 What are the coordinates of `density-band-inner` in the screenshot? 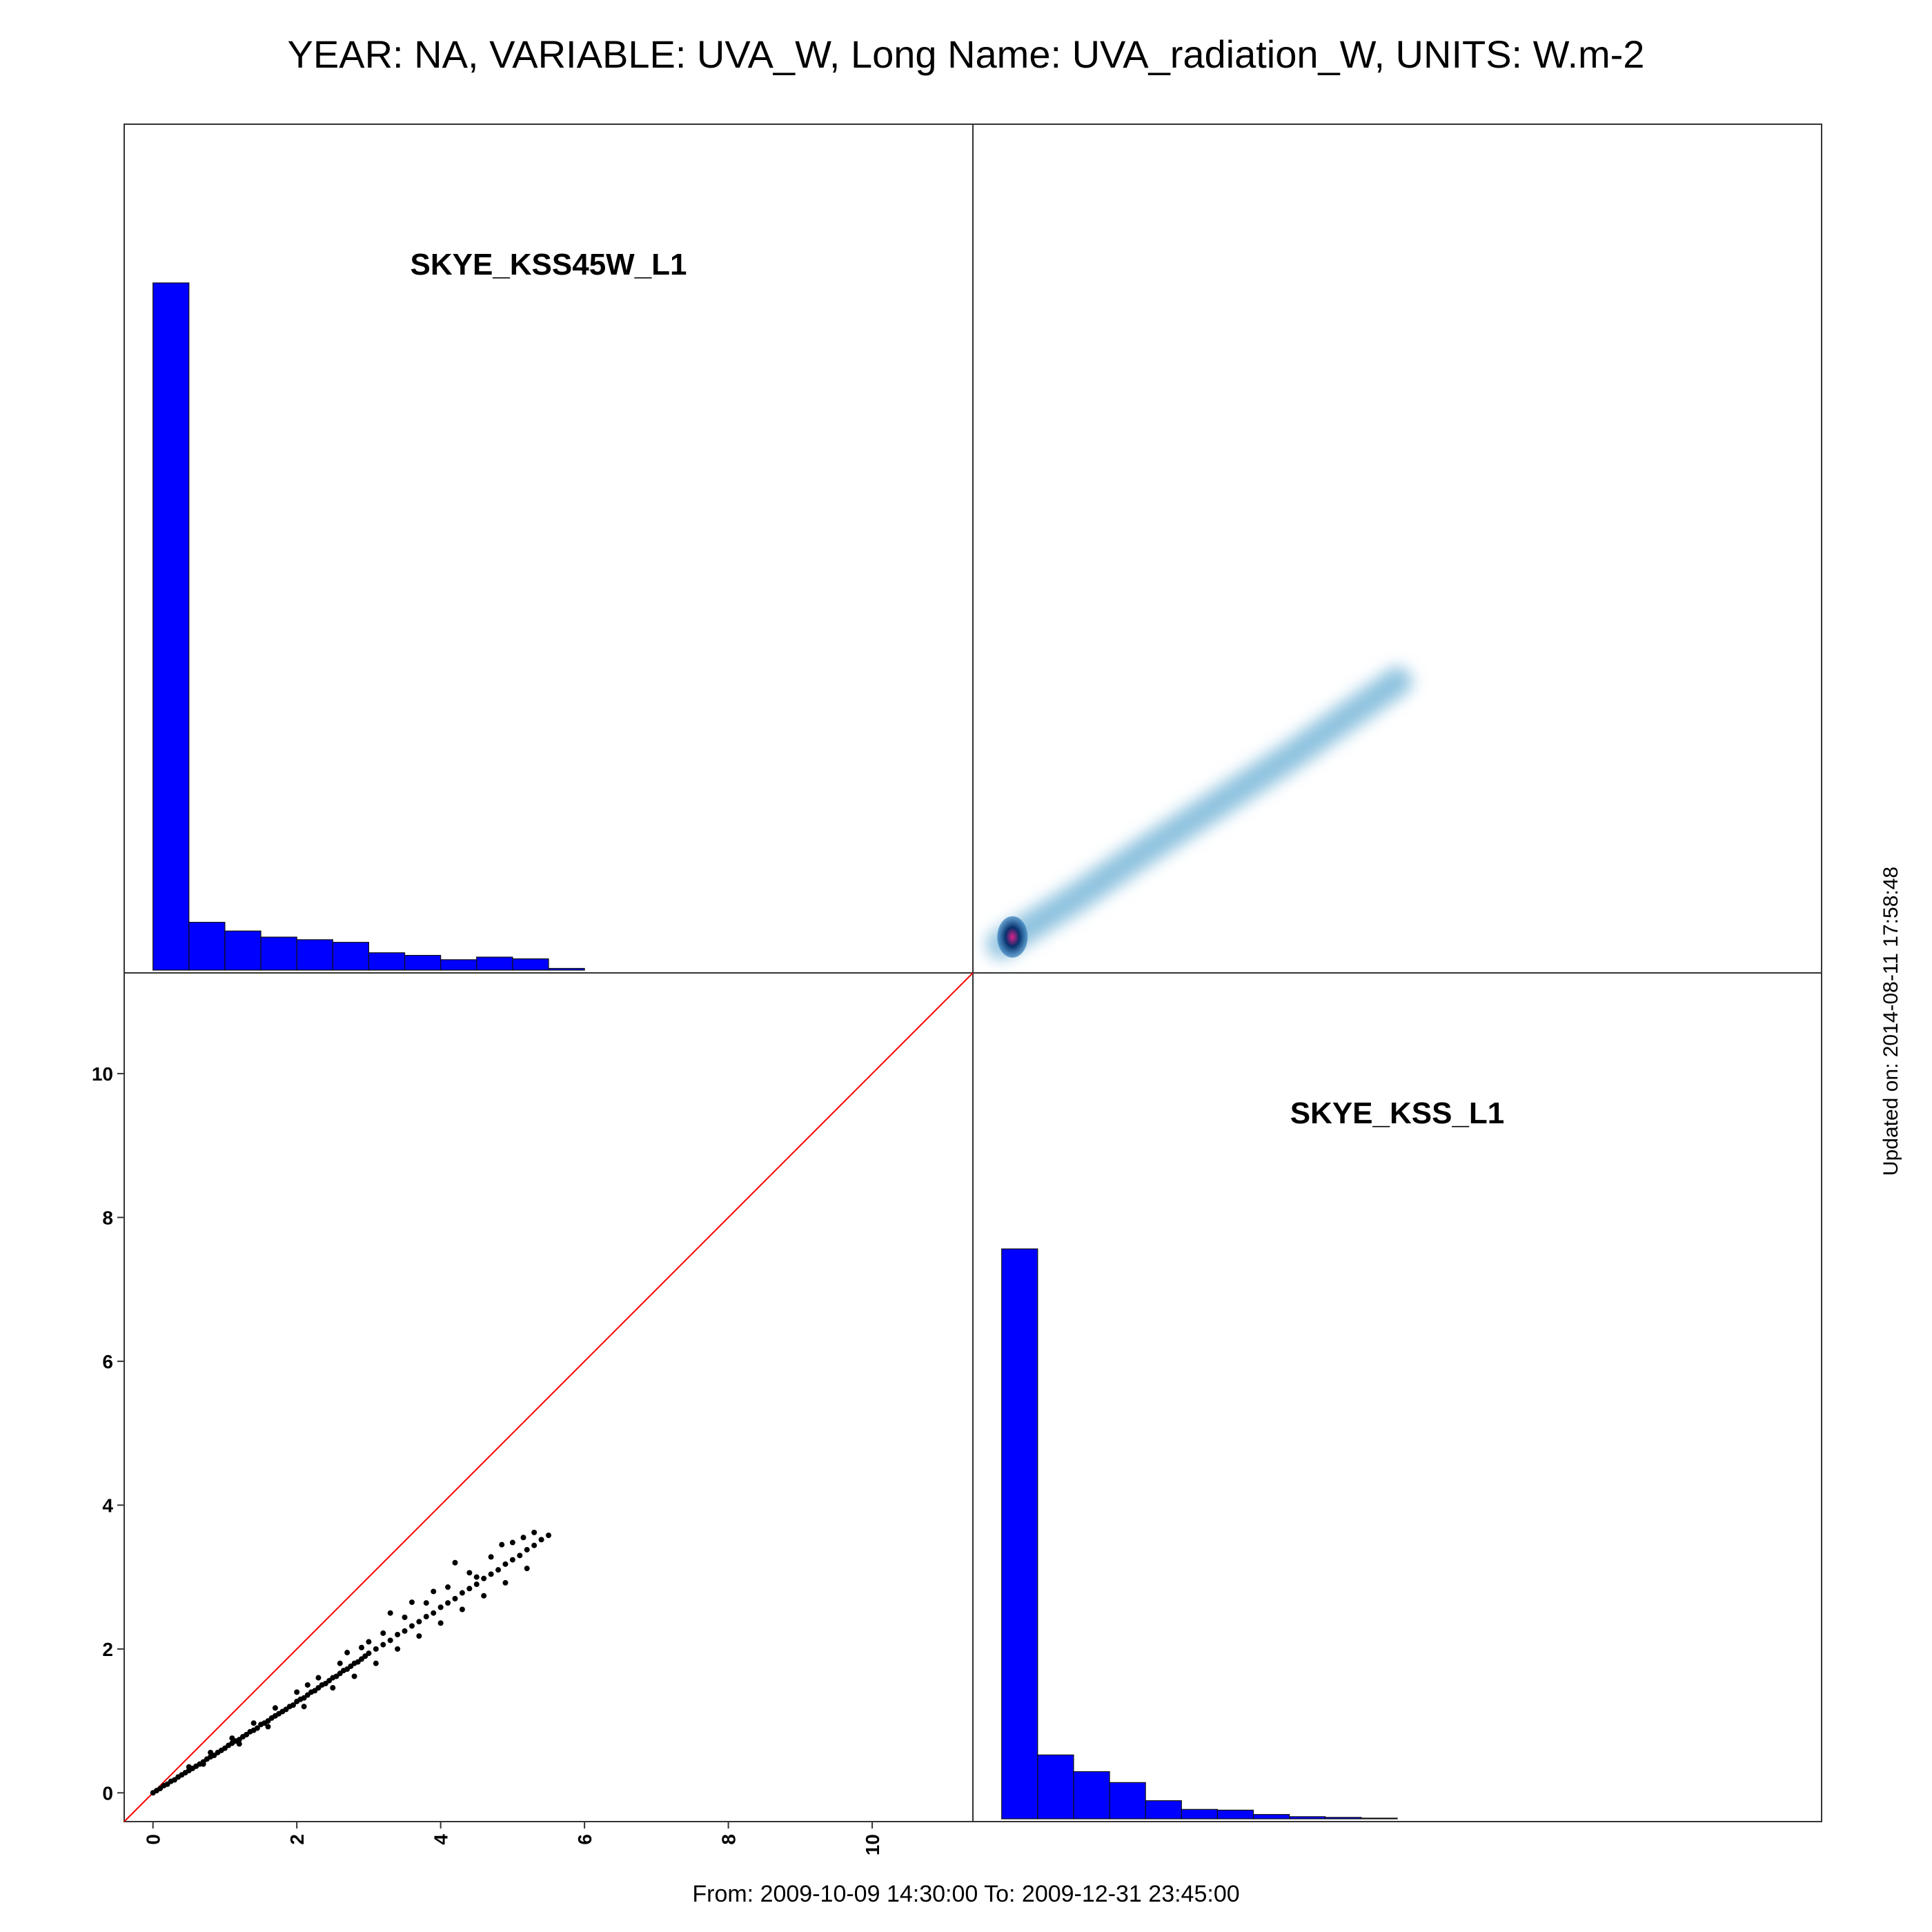 It's located at (1199, 812).